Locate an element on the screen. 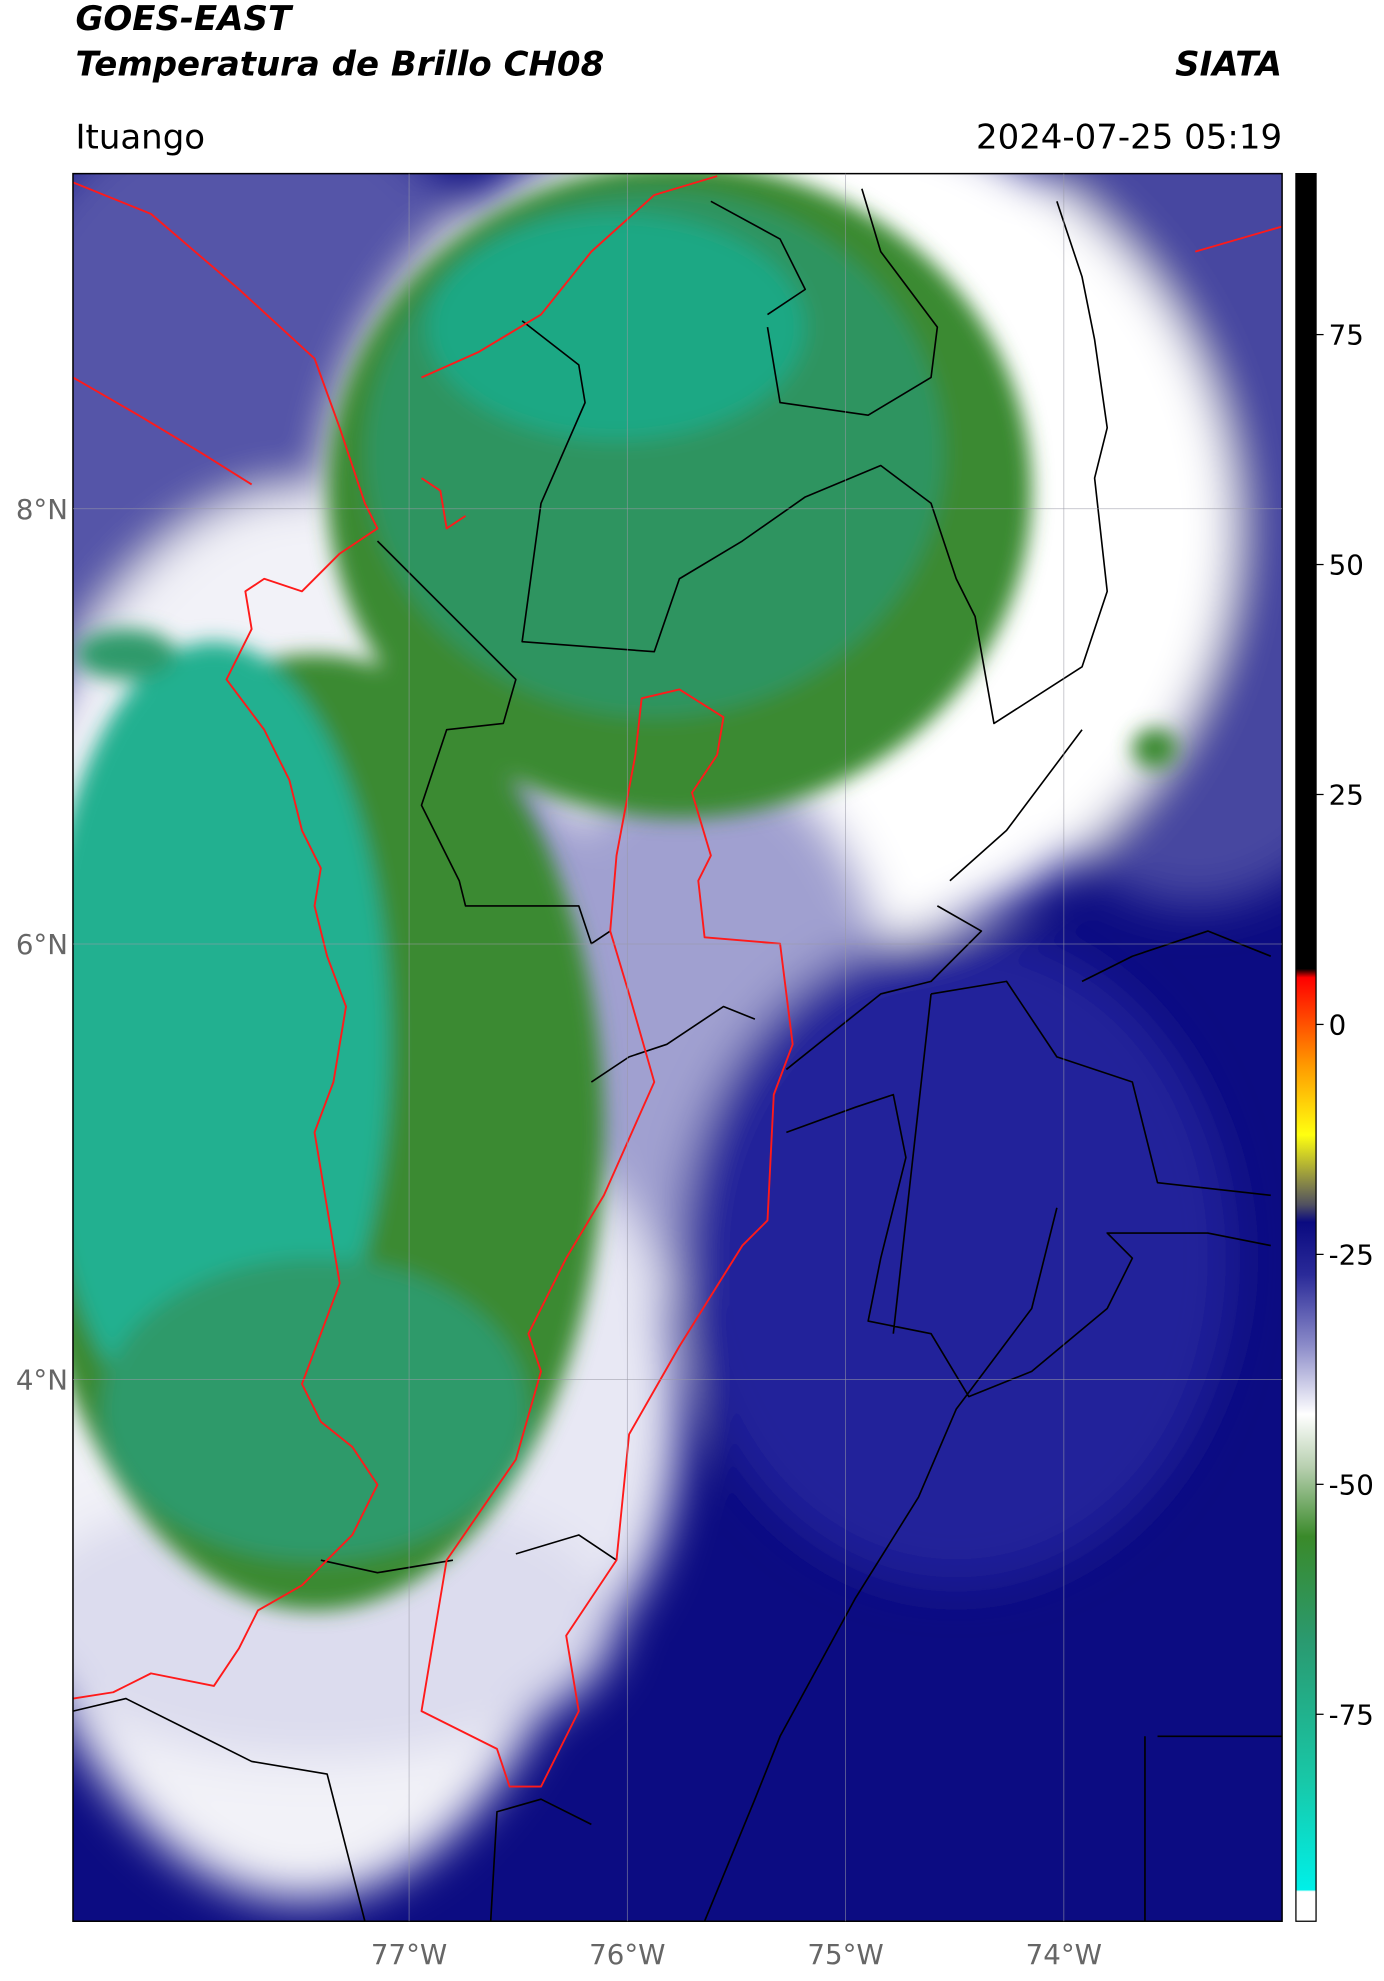  lat-tick-label: 4°N is located at coordinates (42, 1379).